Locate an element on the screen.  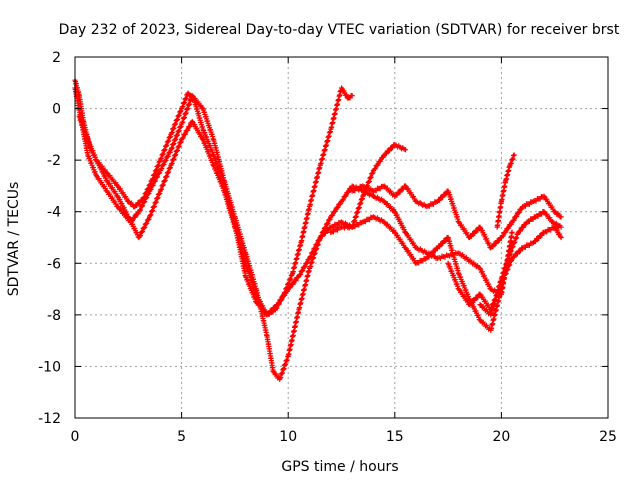
y-tick-label: -2 is located at coordinates (54, 161).